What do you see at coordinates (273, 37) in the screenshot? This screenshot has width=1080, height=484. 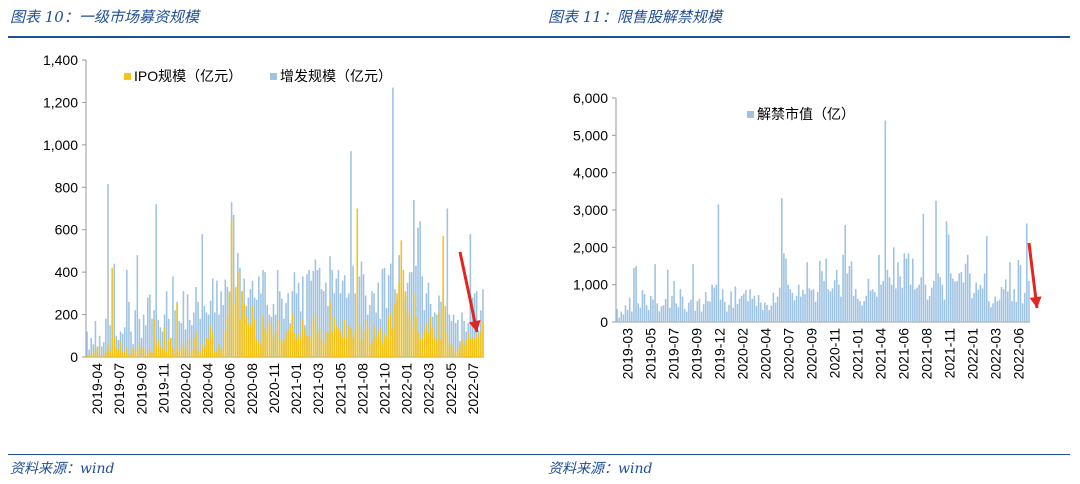 I see `left-title-rule` at bounding box center [273, 37].